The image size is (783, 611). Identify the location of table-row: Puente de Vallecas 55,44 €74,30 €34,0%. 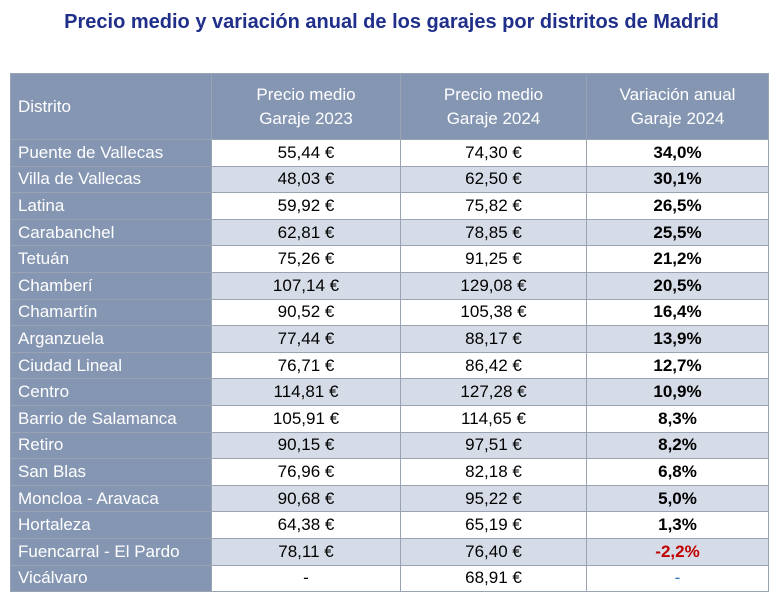
(389, 153).